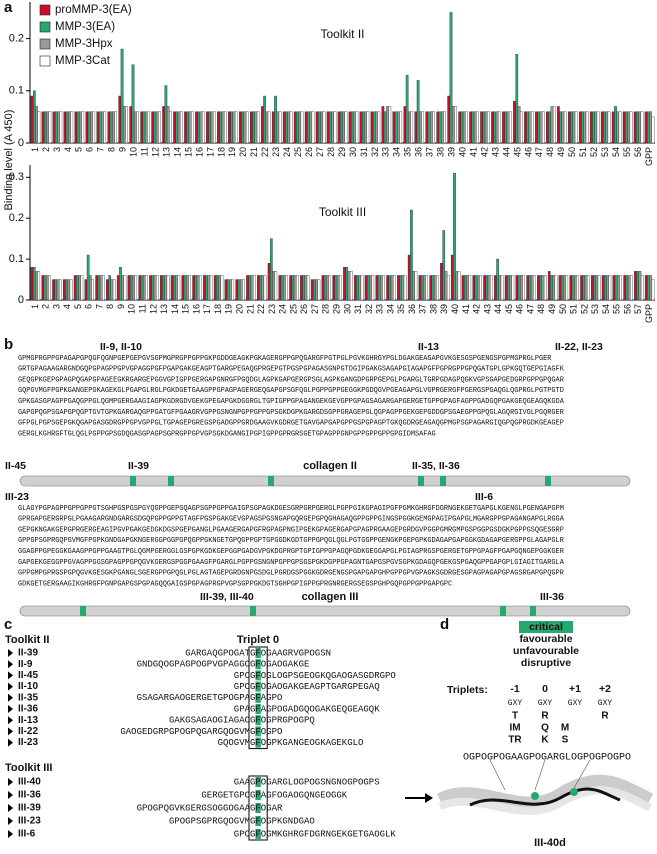 This screenshot has width=657, height=854. Describe the element at coordinates (595, 309) in the screenshot. I see `x-tick-label: 53` at that location.